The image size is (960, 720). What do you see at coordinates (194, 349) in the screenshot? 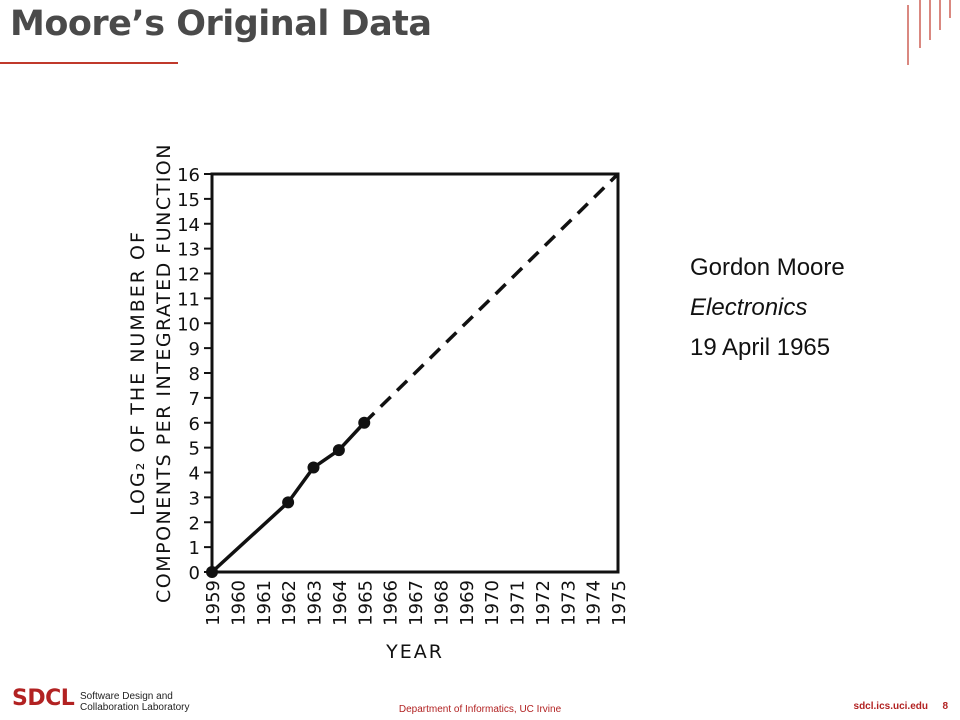
I see `y-tick-label: 9` at bounding box center [194, 349].